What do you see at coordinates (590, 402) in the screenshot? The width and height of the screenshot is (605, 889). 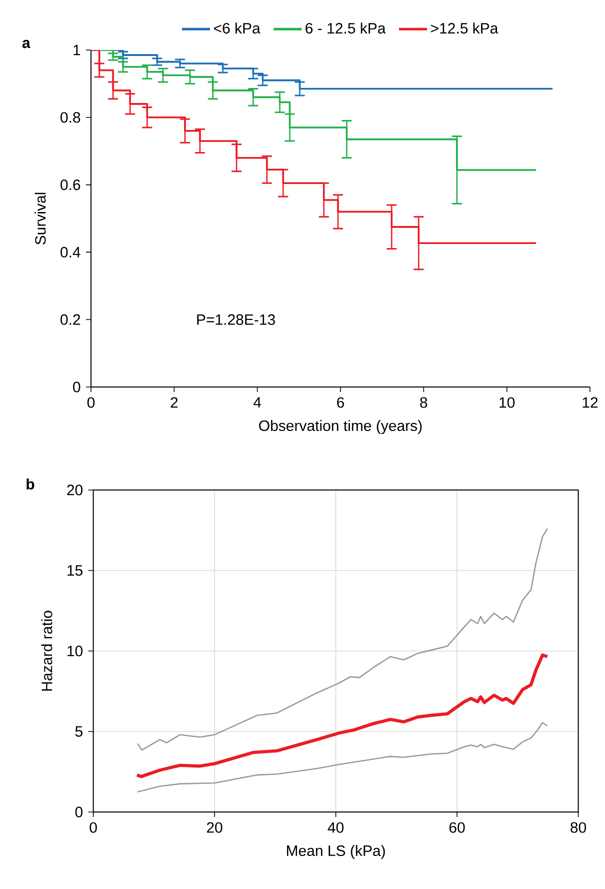 I see `x-tick-label: 12` at bounding box center [590, 402].